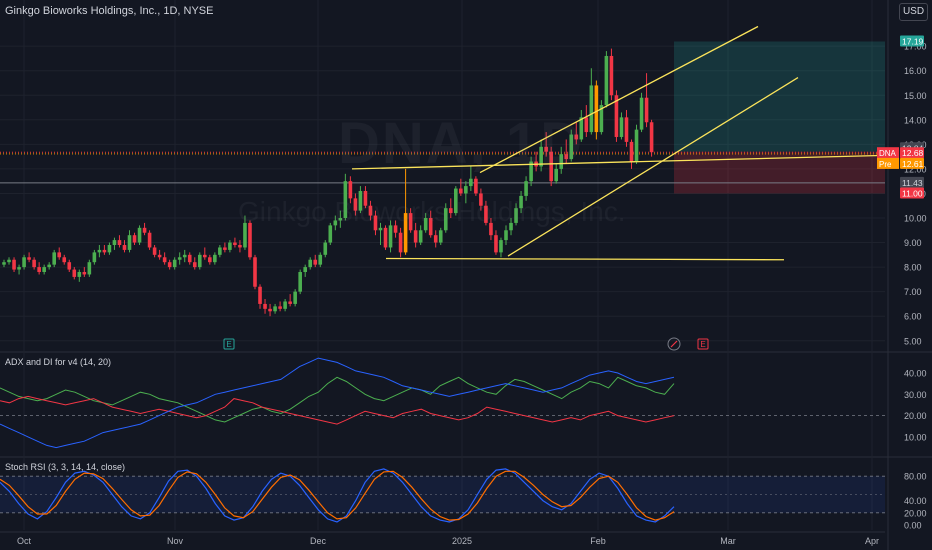 The height and width of the screenshot is (550, 932). What do you see at coordinates (779, 96) in the screenshot?
I see `target-zone` at bounding box center [779, 96].